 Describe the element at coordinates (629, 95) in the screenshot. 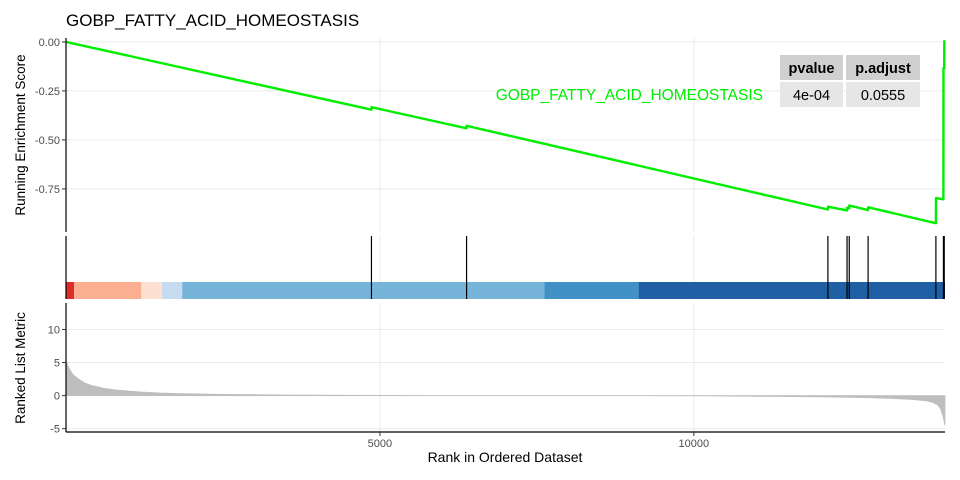

I see `series-label: GOBP_FATTY_ACID_HOMEOSTASIS` at that location.